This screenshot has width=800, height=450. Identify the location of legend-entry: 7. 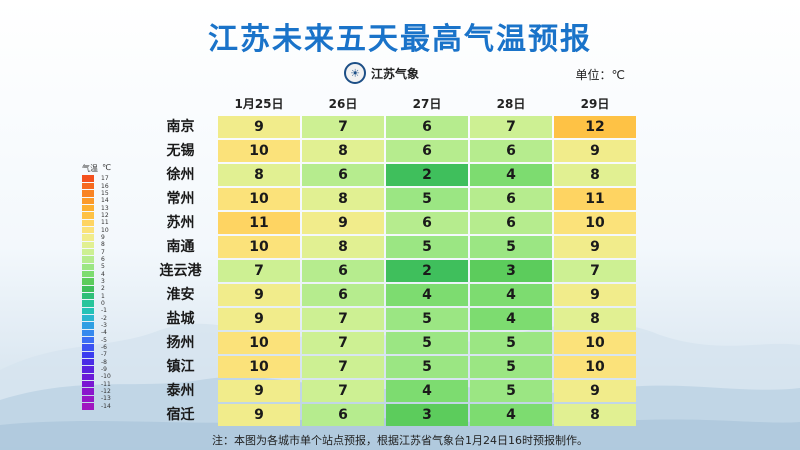
(102, 252).